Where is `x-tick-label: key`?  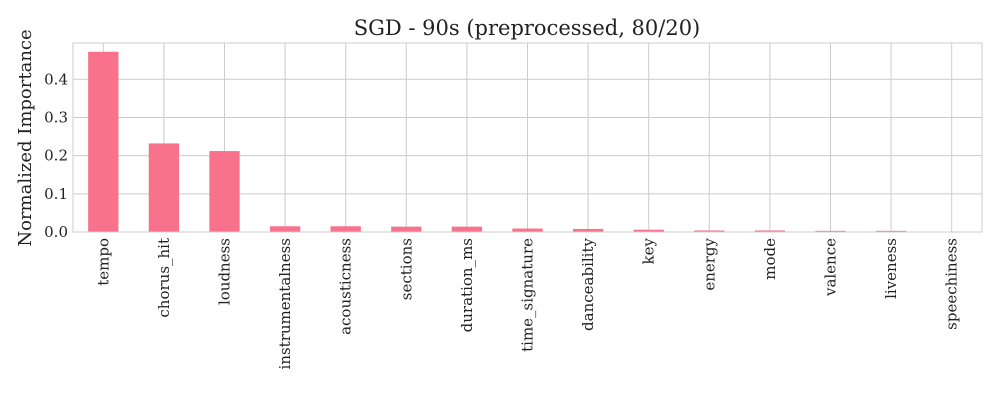
x-tick-label: key is located at coordinates (649, 250).